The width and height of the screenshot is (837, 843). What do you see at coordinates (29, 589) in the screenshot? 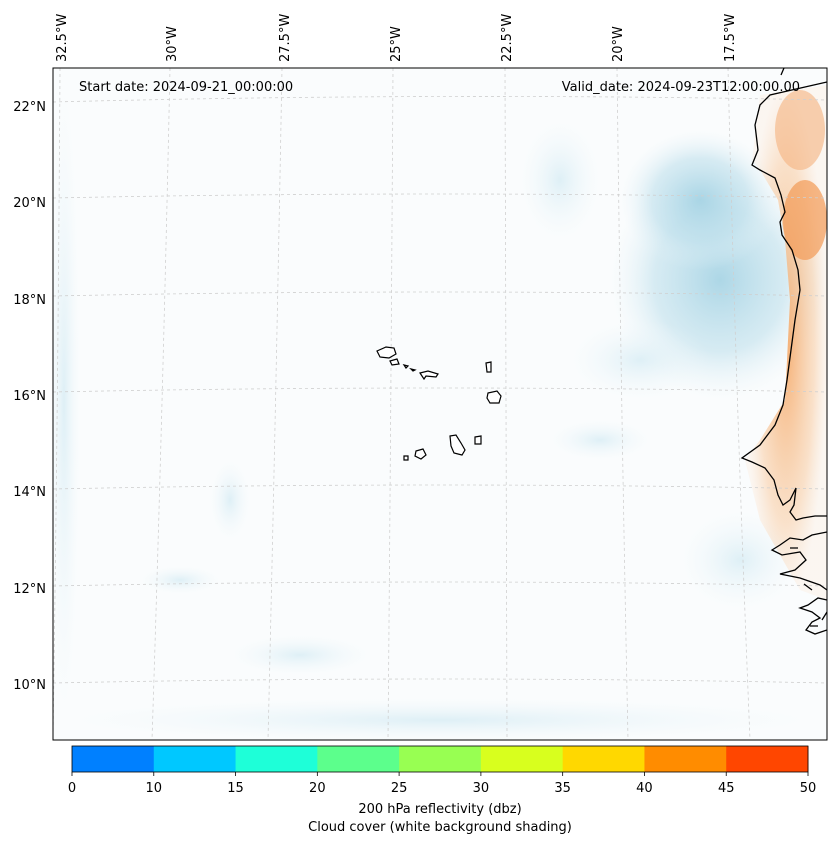
I see `lat-label-12n: 12°N` at bounding box center [29, 589].